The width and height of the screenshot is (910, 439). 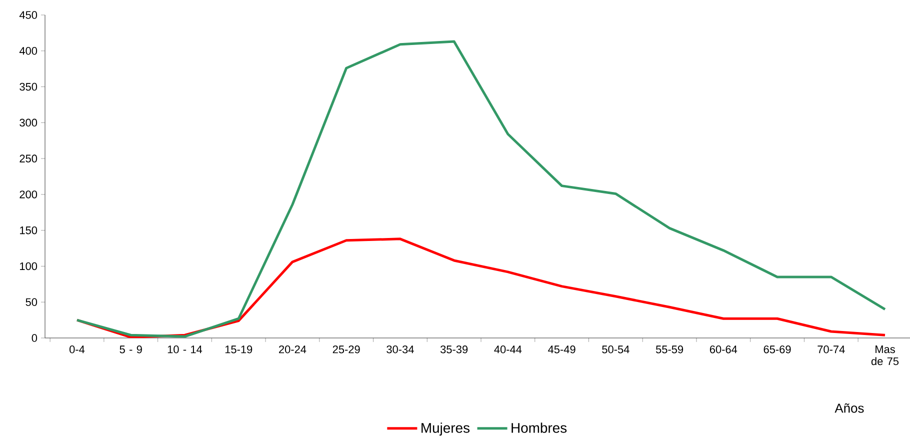 I want to click on legend-label: Mujeres, so click(x=446, y=429).